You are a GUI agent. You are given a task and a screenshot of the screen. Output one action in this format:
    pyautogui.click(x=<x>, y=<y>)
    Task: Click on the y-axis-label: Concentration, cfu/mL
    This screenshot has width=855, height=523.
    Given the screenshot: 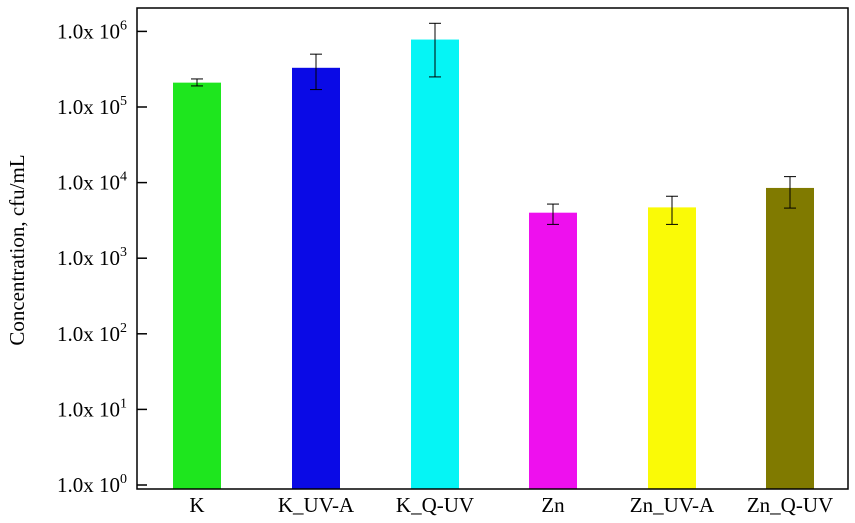 What is the action you would take?
    pyautogui.click(x=17, y=249)
    